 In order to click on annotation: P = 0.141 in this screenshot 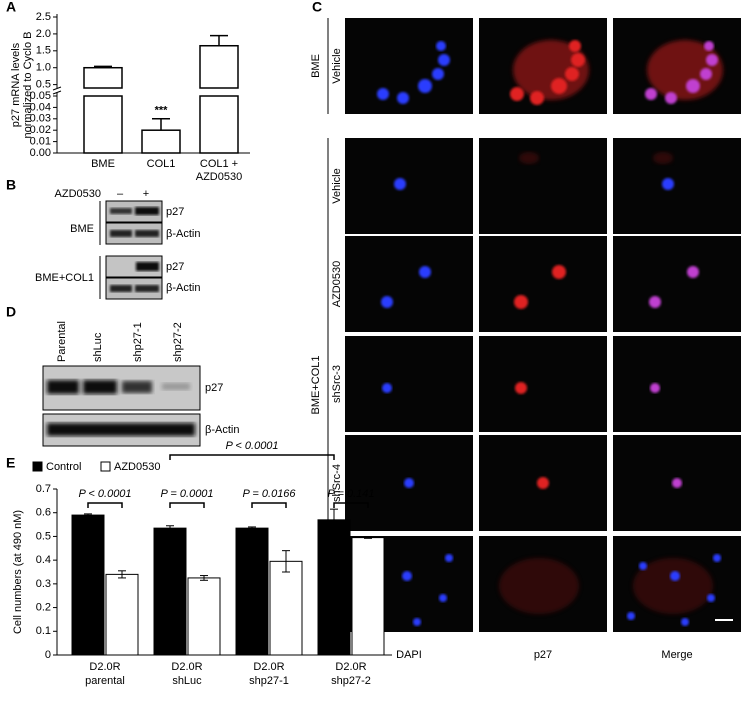, I will do `click(351, 494)`.